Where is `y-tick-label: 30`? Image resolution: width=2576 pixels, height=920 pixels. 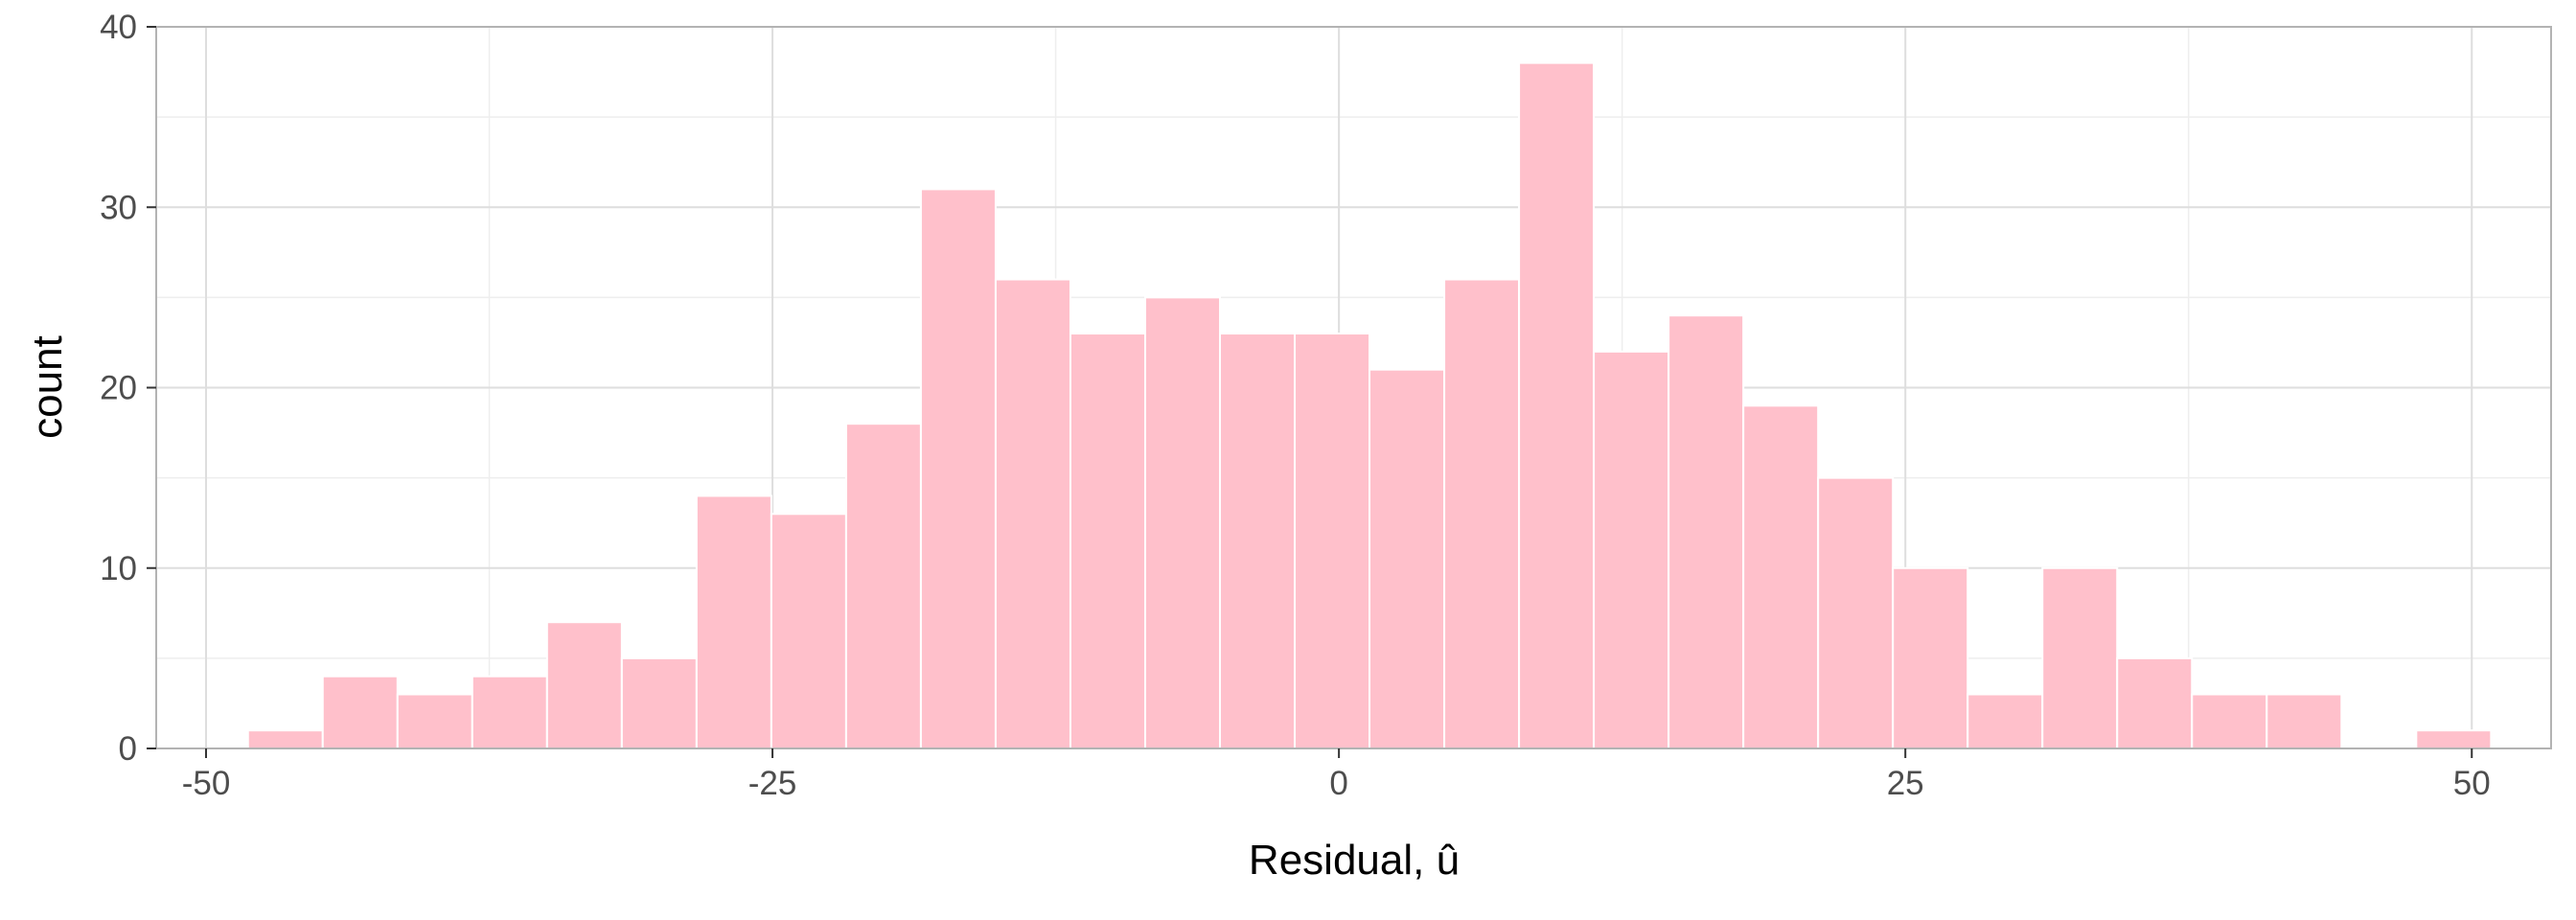 y-tick-label: 30 is located at coordinates (118, 207).